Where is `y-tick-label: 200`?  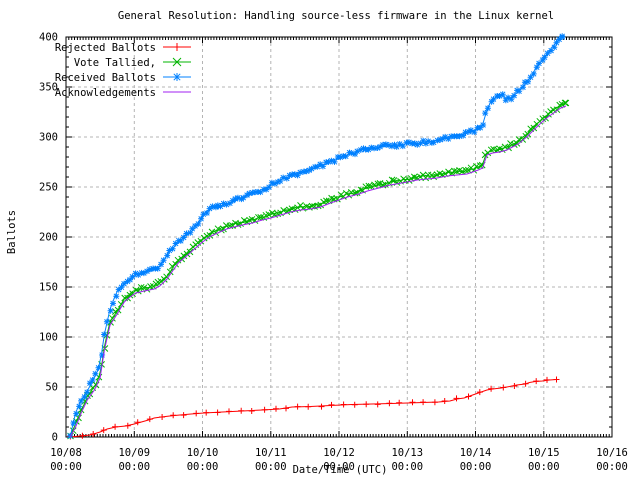 y-tick-label: 200 is located at coordinates (48, 238).